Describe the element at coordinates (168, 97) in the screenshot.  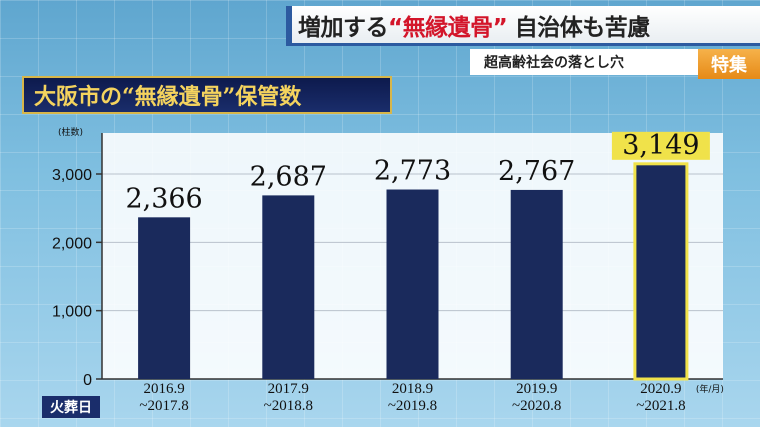
I see `chart-title: 大阪市の“無縁遺骨”保管数` at that location.